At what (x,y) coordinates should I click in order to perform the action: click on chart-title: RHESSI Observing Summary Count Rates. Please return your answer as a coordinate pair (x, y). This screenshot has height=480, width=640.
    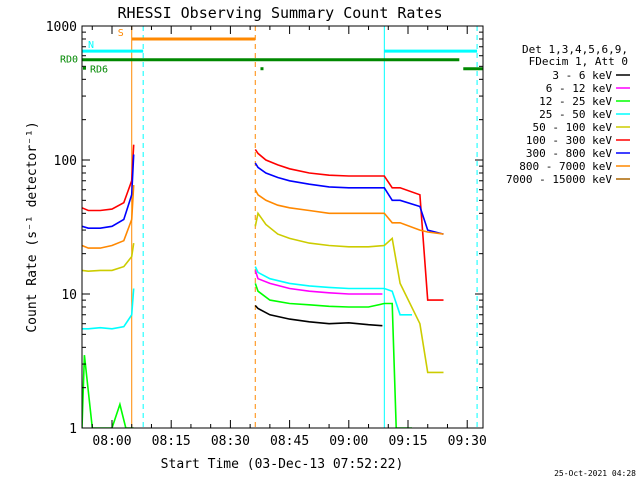
    Looking at the image, I should click on (279, 13).